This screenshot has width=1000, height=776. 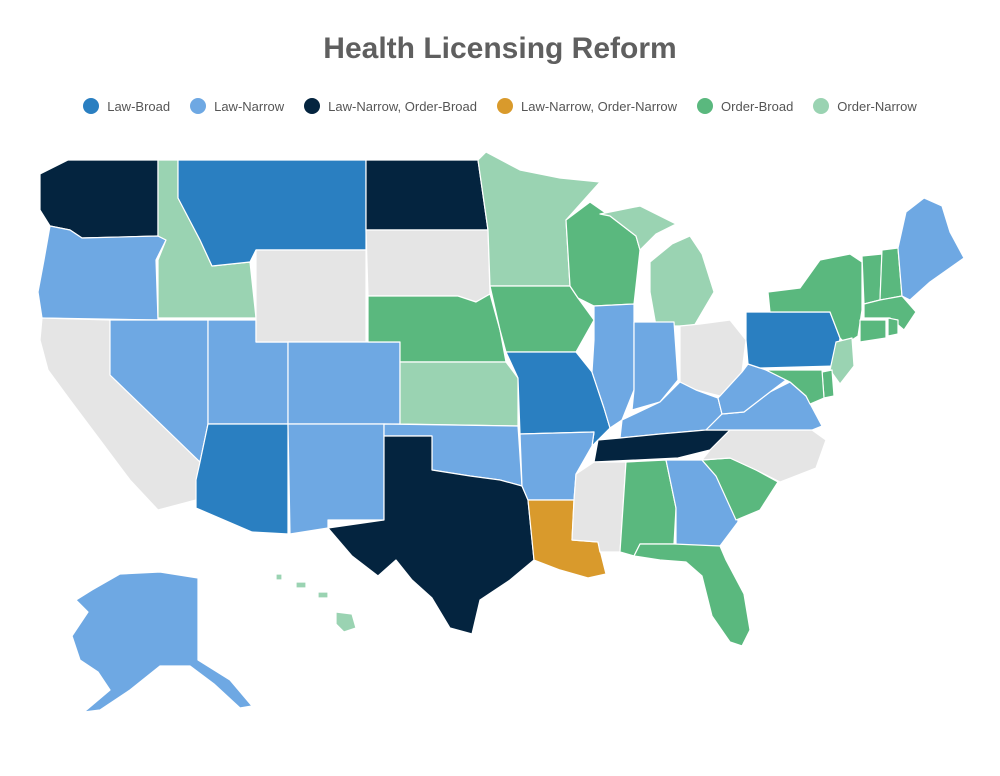 What do you see at coordinates (872, 279) in the screenshot?
I see `state-vt` at bounding box center [872, 279].